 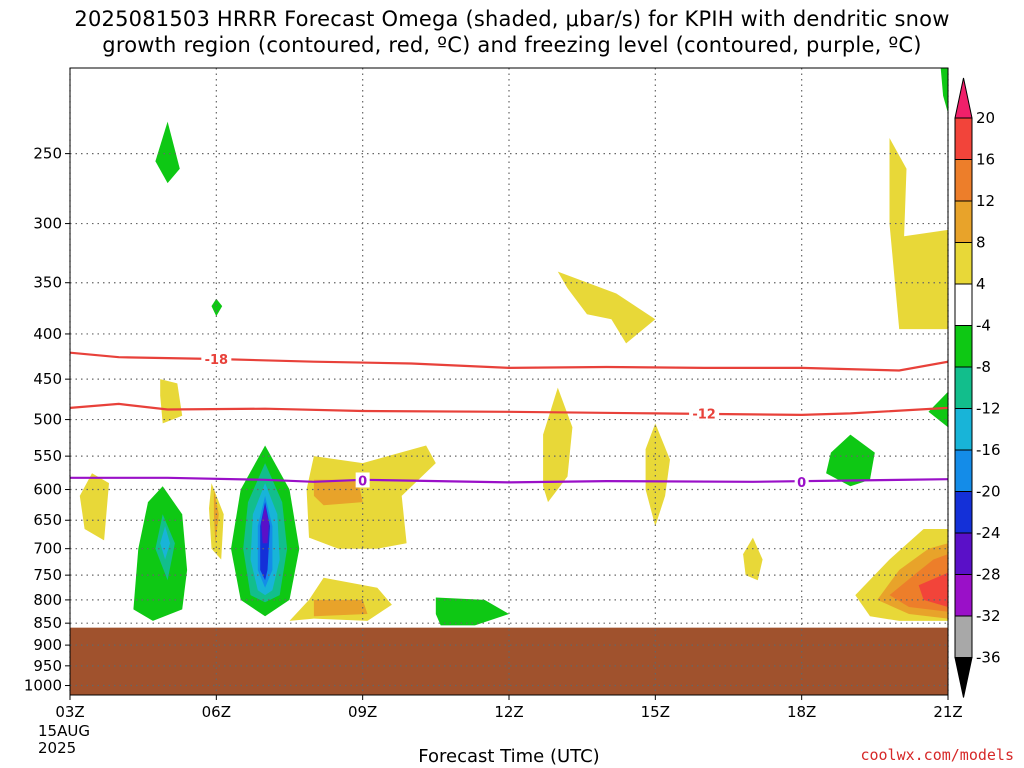 What do you see at coordinates (988, 658) in the screenshot?
I see `colorbar-label: -36` at bounding box center [988, 658].